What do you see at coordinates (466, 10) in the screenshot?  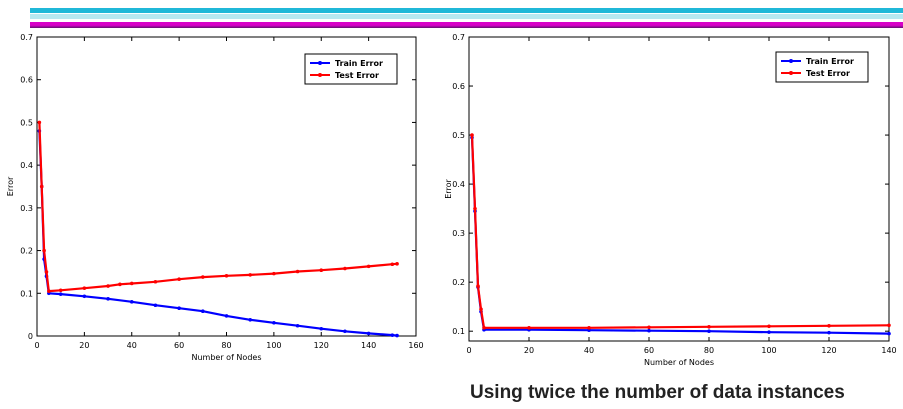 I see `header-bar-cyan` at bounding box center [466, 10].